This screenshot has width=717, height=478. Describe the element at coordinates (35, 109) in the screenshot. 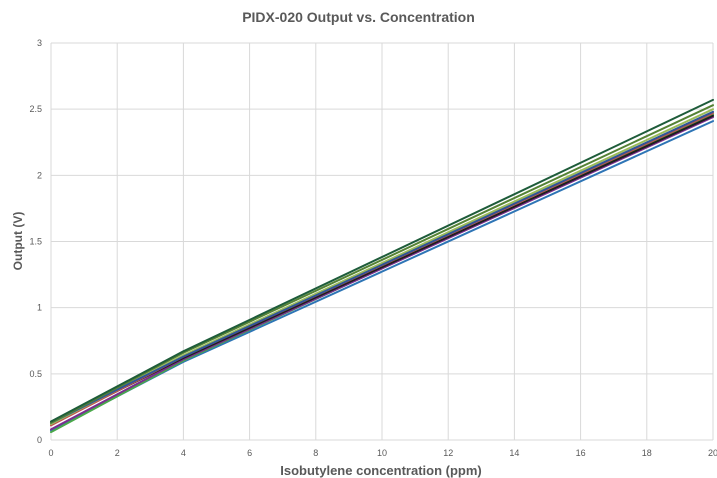

I see `y-tick-label: 2.5` at that location.